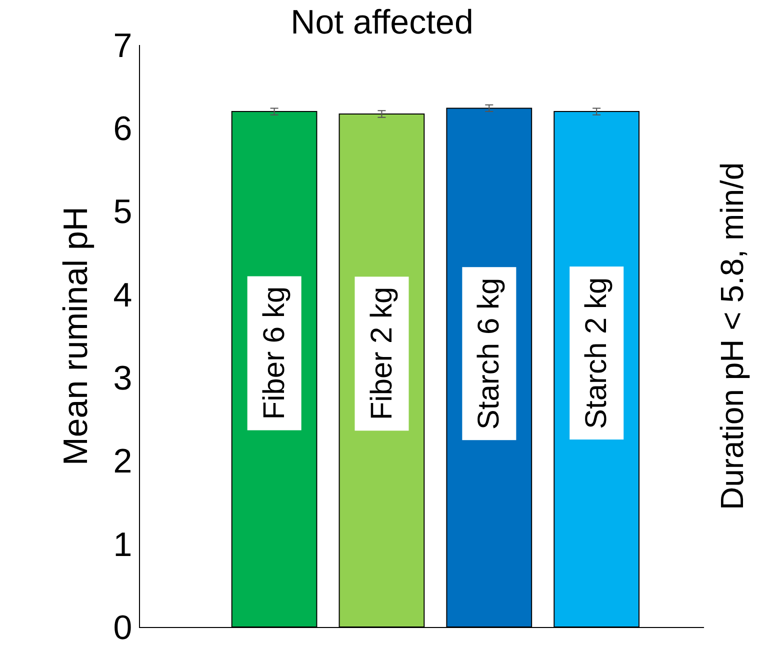  I want to click on y-tick-label: 7, so click(122, 45).